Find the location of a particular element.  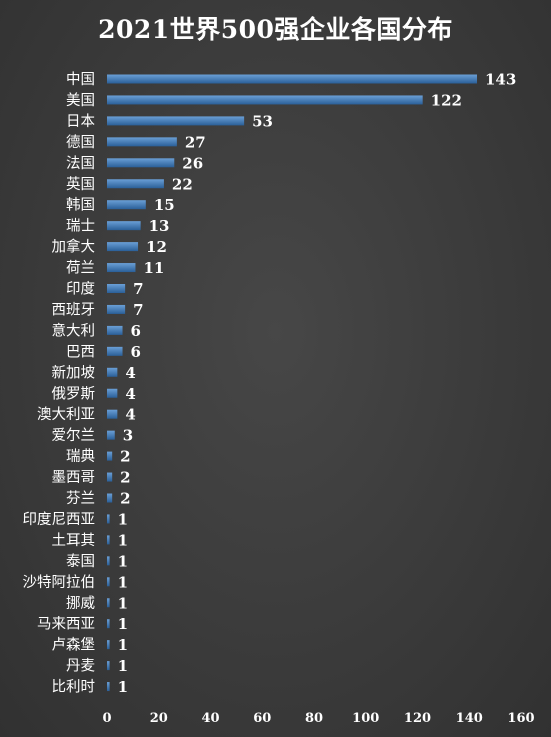

value-label: 26 is located at coordinates (192, 163).